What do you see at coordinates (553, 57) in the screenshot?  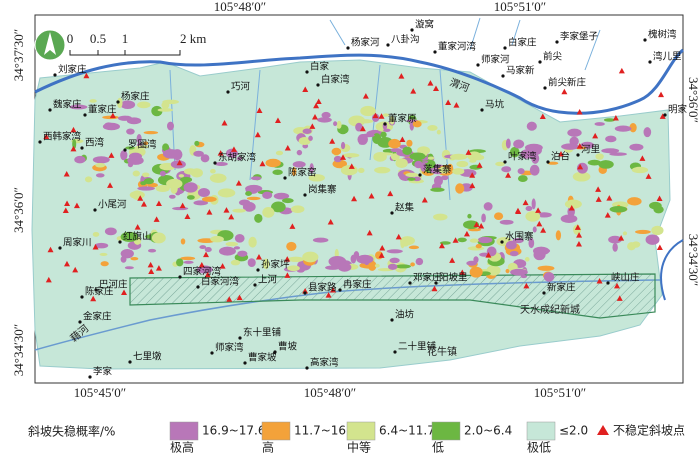 I see `place-label: 前尖` at bounding box center [553, 57].